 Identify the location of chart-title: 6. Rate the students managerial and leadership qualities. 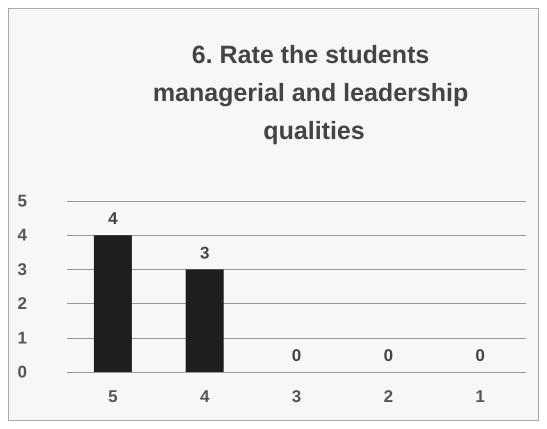
(314, 93).